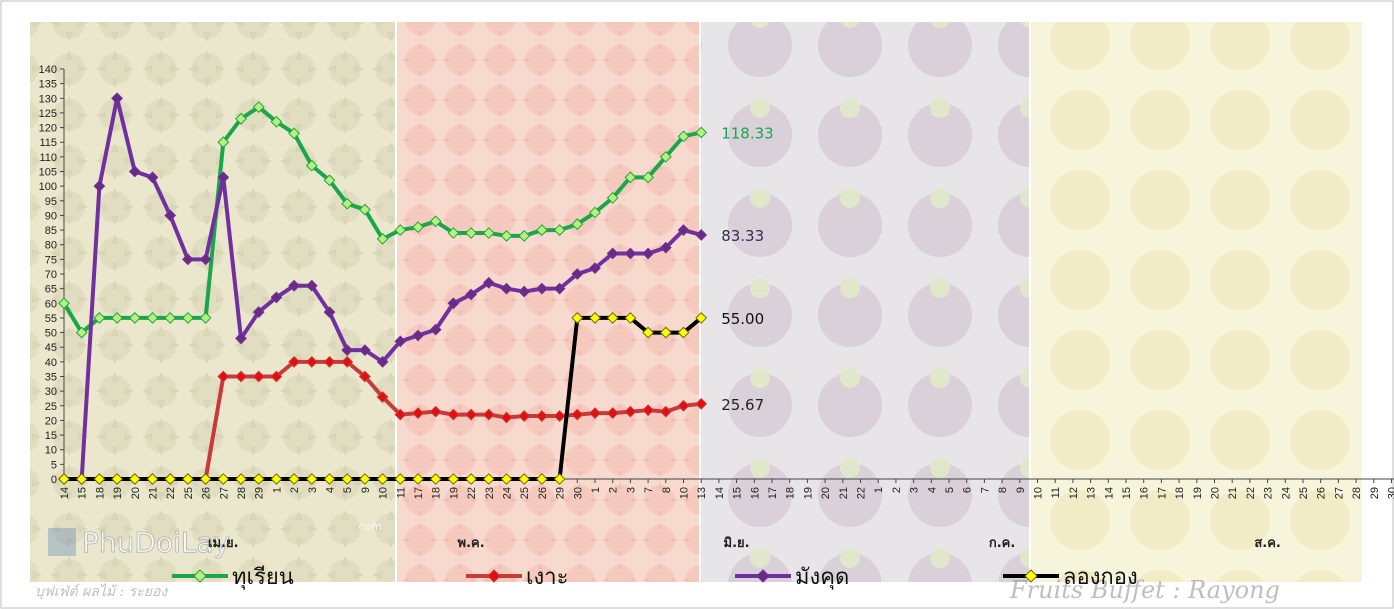  I want to click on caption-en-watermark: Fruits Buffet : Rayong, so click(1144, 590).